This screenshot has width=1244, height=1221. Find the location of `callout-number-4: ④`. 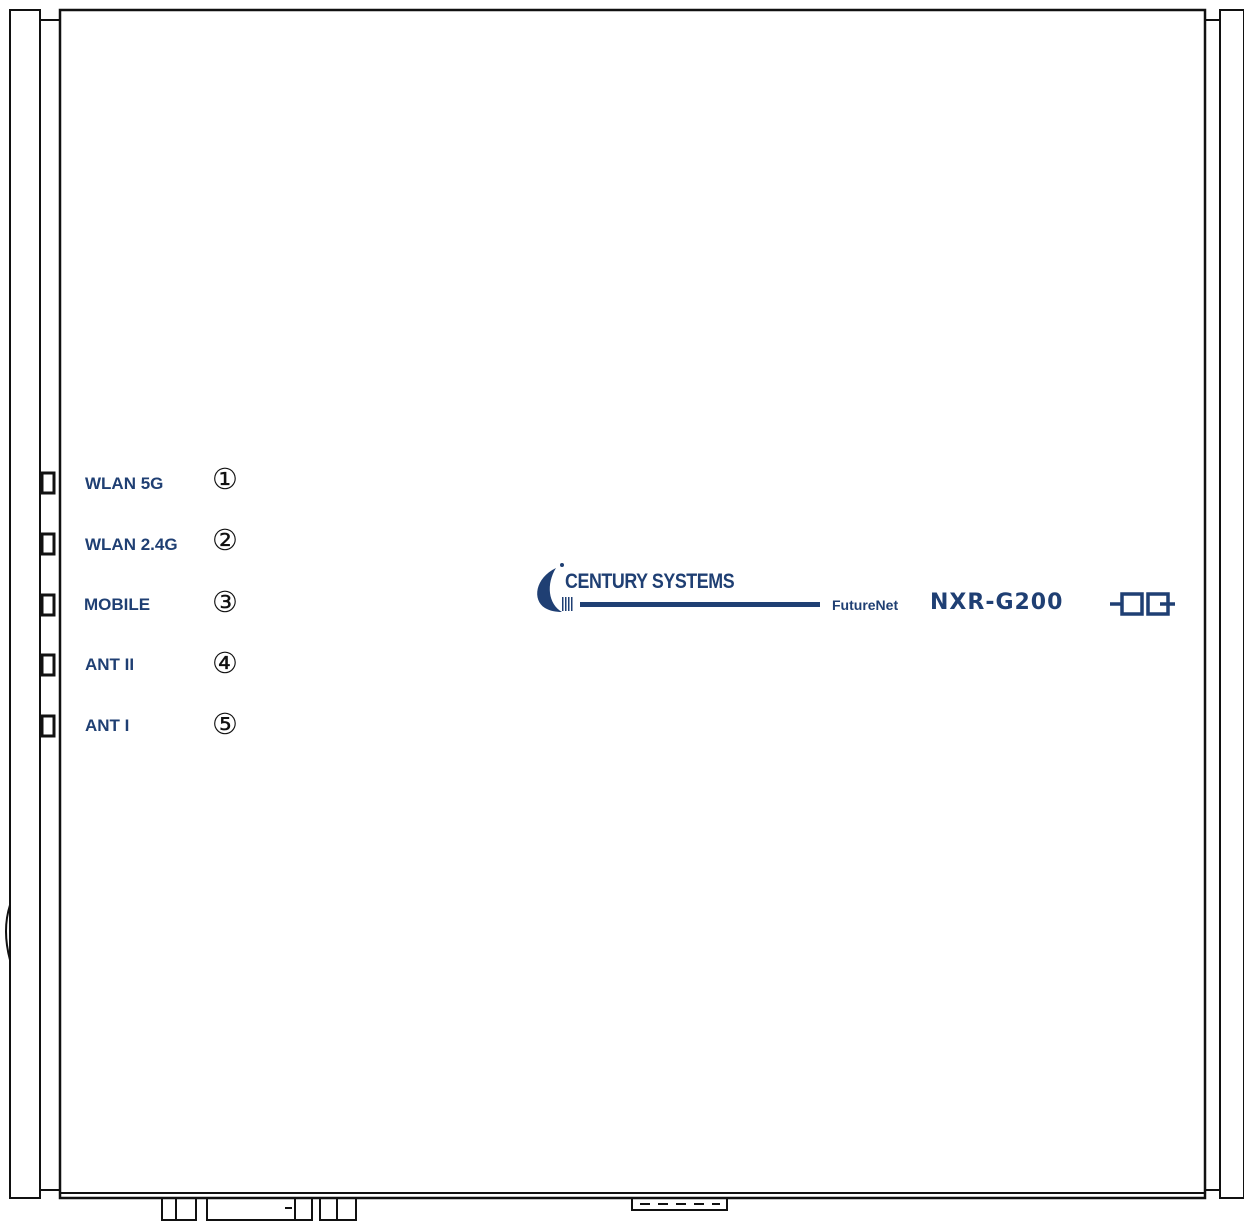

callout-number-4: ④ is located at coordinates (225, 663).